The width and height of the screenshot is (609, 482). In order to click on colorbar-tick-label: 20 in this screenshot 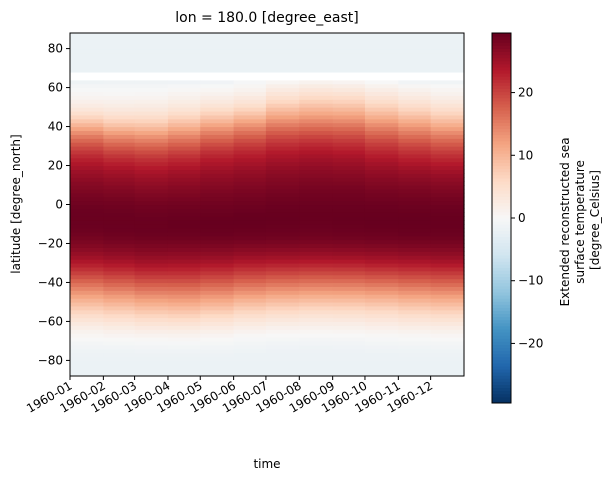, I will do `click(525, 93)`.